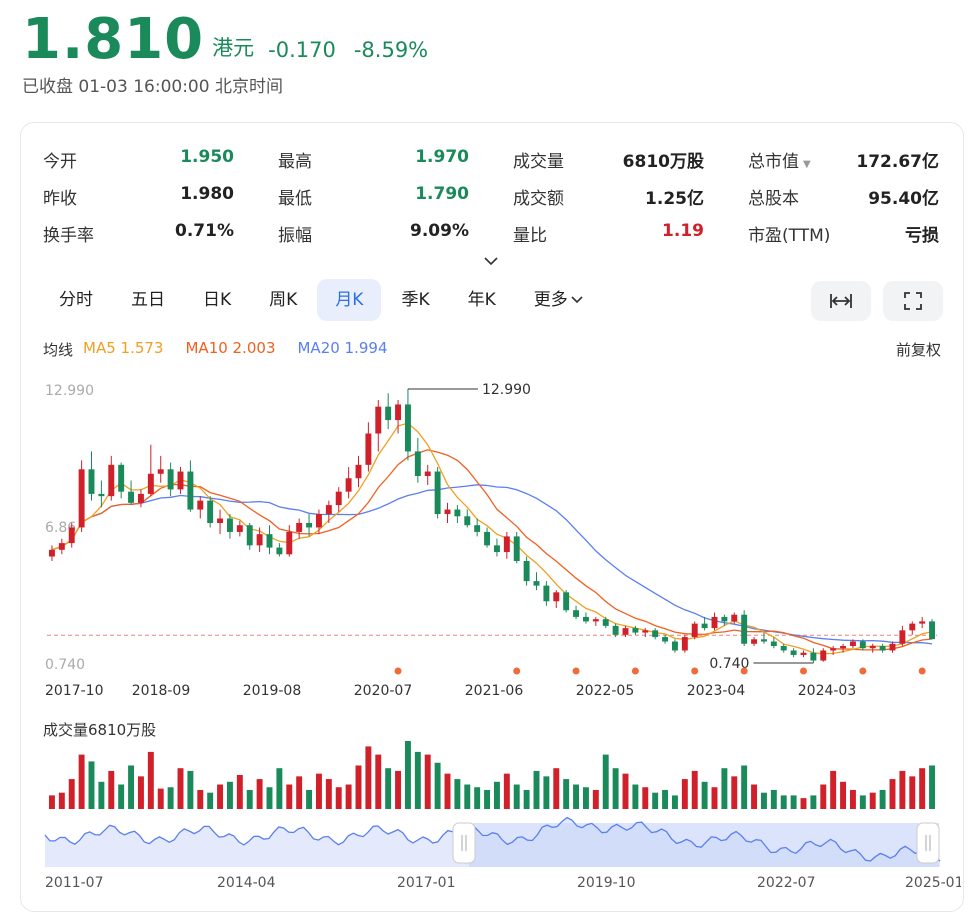 The image size is (970, 916). I want to click on x-tick-label: 2024-03, so click(827, 691).